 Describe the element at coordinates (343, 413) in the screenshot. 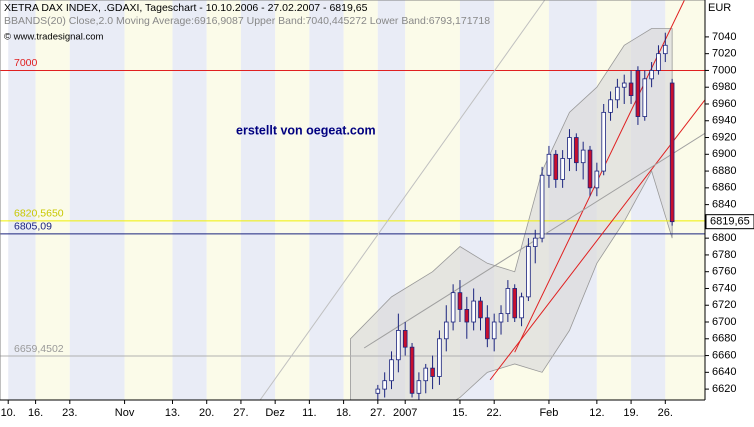

I see `x-tick-label: 18.` at that location.